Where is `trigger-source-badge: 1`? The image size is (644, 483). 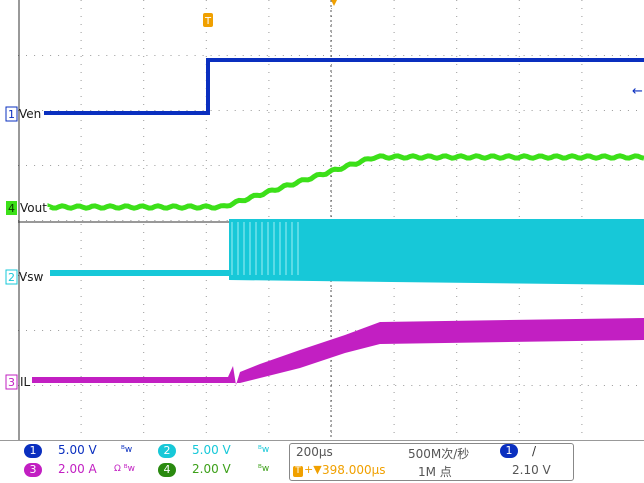
trigger-source-badge: 1 is located at coordinates (509, 451).